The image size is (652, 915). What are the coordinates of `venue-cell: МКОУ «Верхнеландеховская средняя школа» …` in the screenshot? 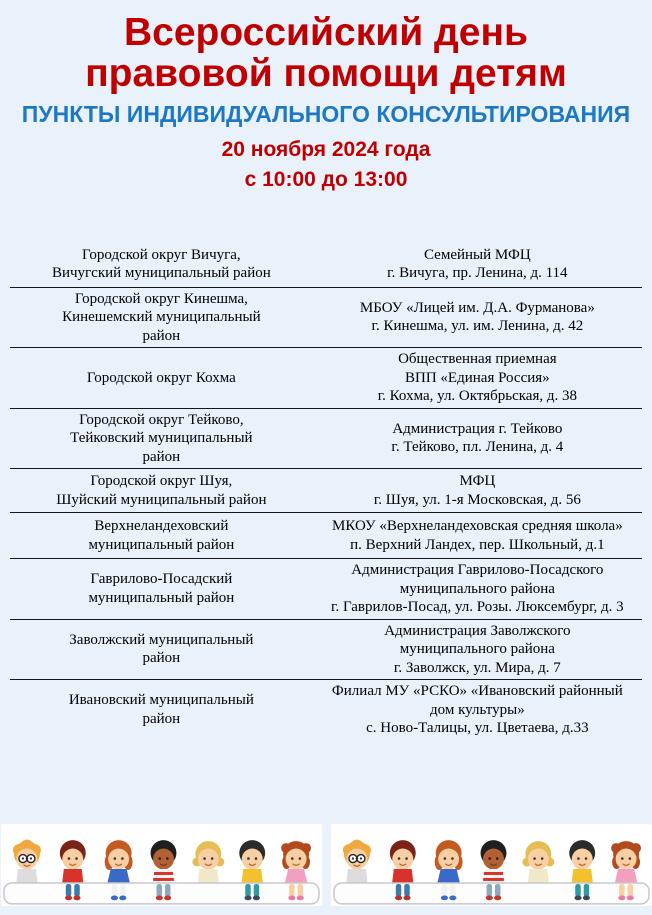 It's located at (477, 535).